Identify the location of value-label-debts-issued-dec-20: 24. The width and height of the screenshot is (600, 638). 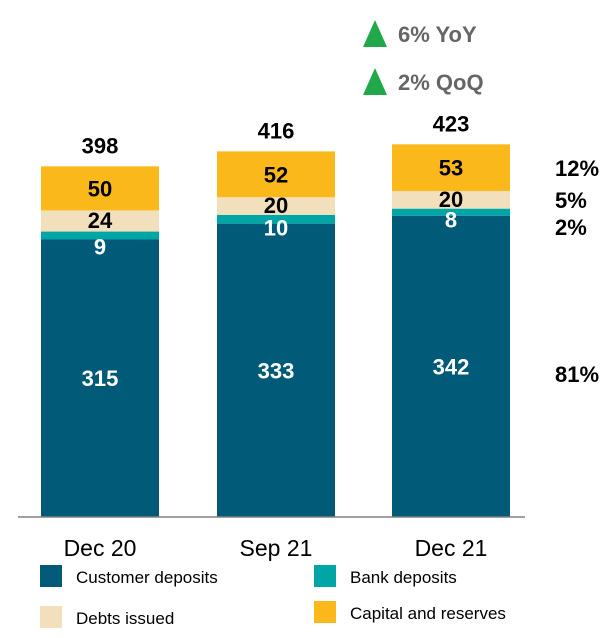
(100, 220).